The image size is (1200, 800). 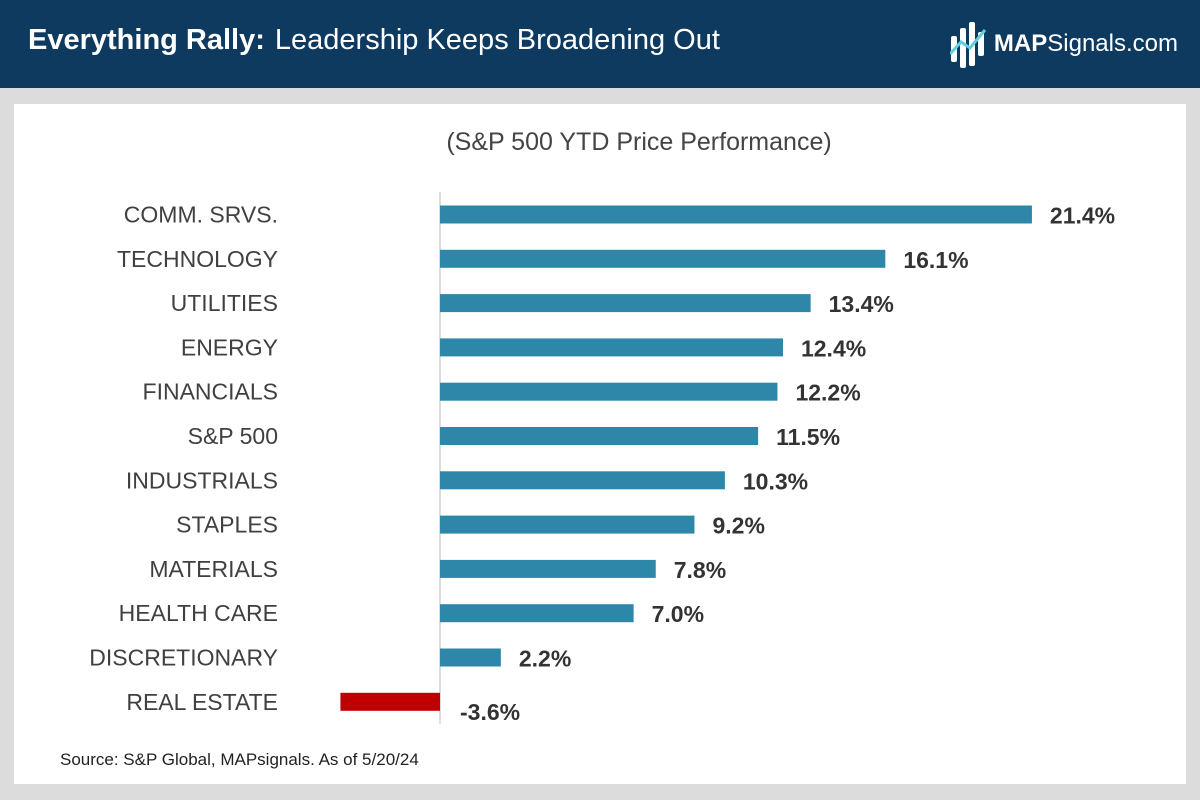 What do you see at coordinates (967, 45) in the screenshot?
I see `mapsignals-logo-icon` at bounding box center [967, 45].